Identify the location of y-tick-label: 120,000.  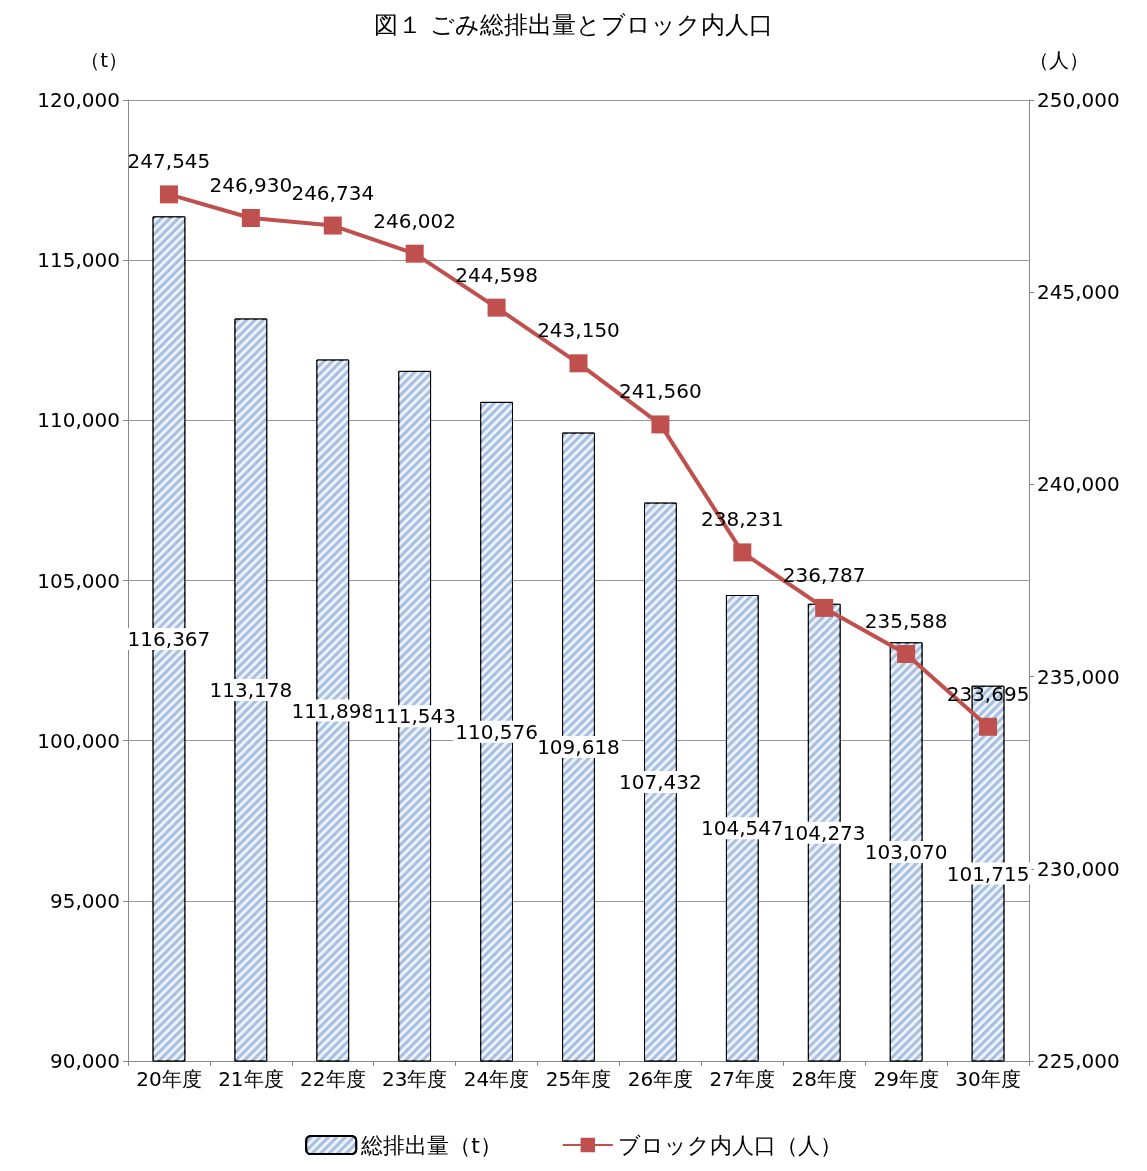
(78, 100).